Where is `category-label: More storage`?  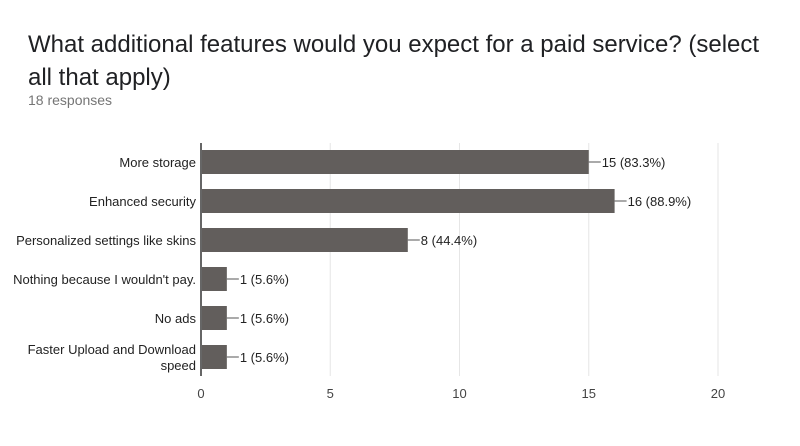 category-label: More storage is located at coordinates (157, 162).